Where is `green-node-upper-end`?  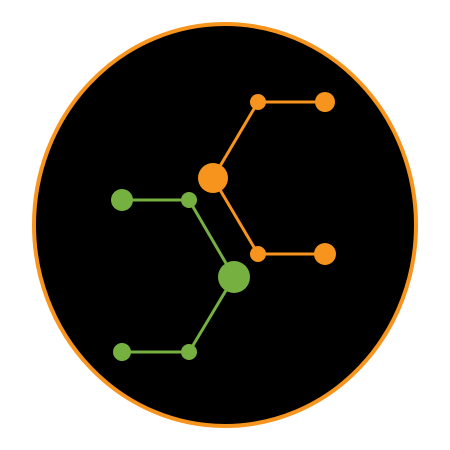 green-node-upper-end is located at coordinates (122, 200).